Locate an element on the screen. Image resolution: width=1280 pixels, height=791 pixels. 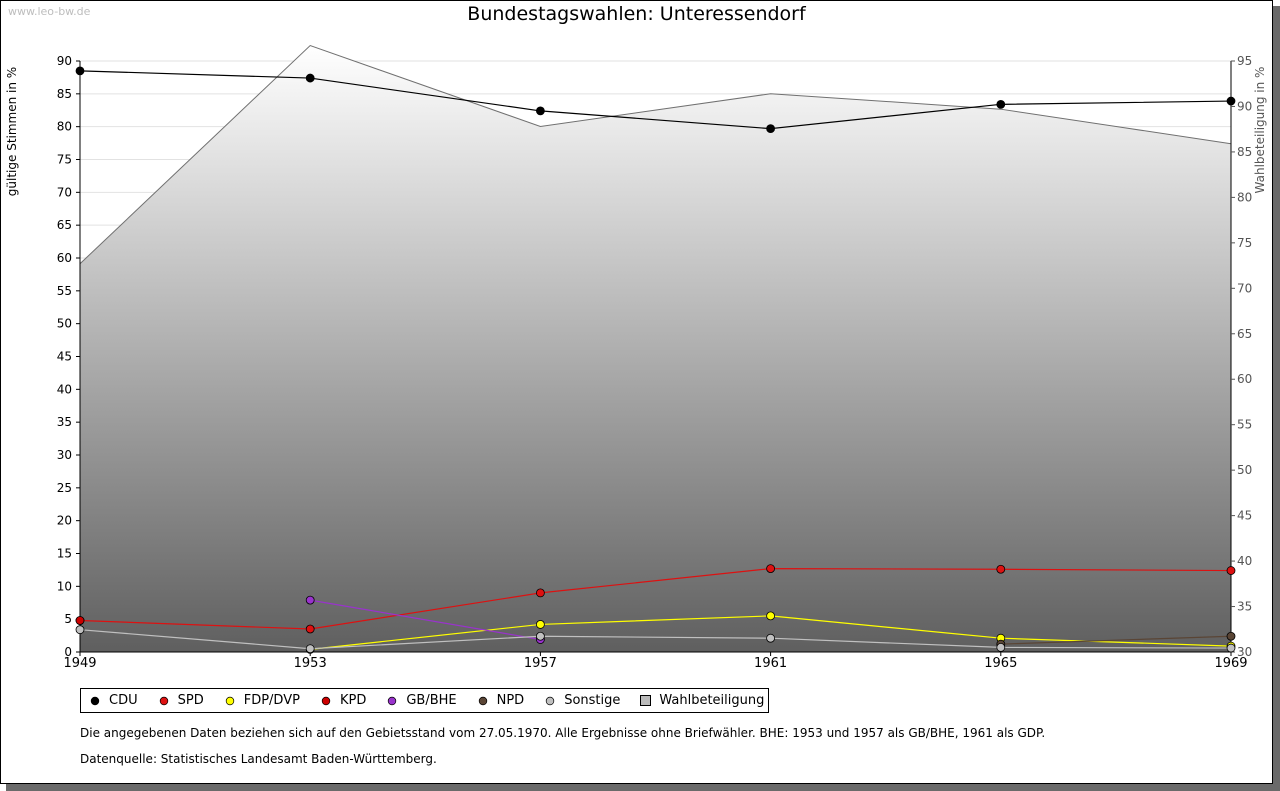
legend-item-cdu: CDU is located at coordinates (110, 700).